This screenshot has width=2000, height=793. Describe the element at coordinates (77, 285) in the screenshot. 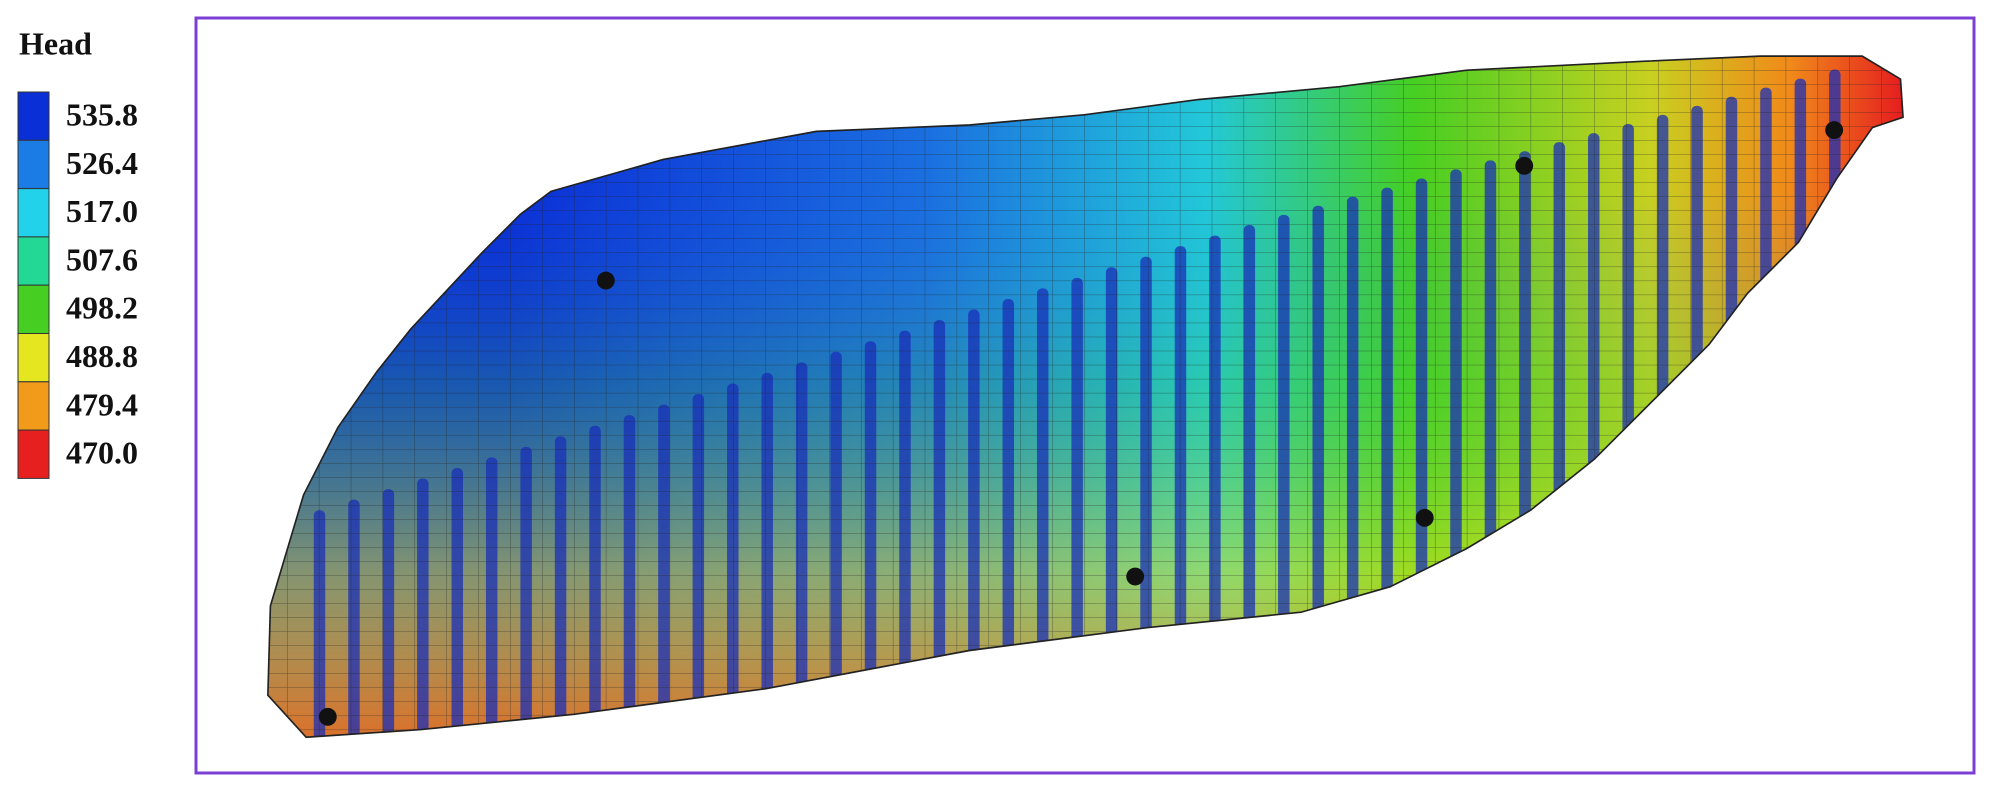

I see `legend: 535.8 526.4 517.0 507.6 498.2 488.8 479.4 470.0` at that location.